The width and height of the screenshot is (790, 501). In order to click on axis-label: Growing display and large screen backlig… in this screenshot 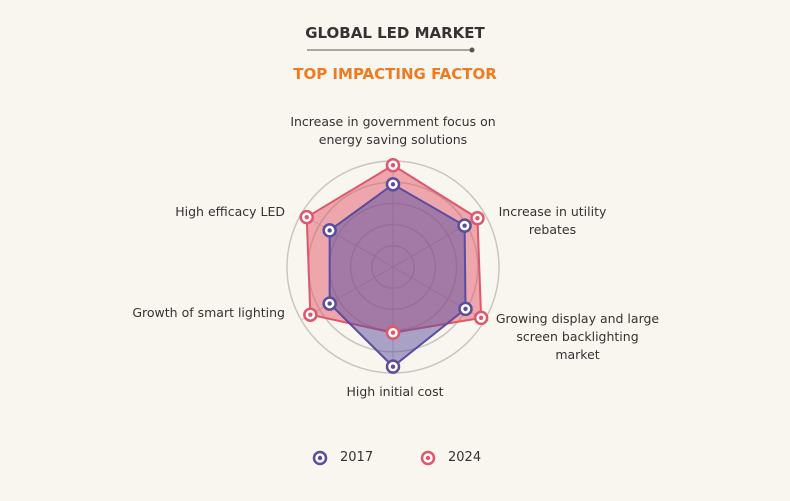, I will do `click(577, 336)`.